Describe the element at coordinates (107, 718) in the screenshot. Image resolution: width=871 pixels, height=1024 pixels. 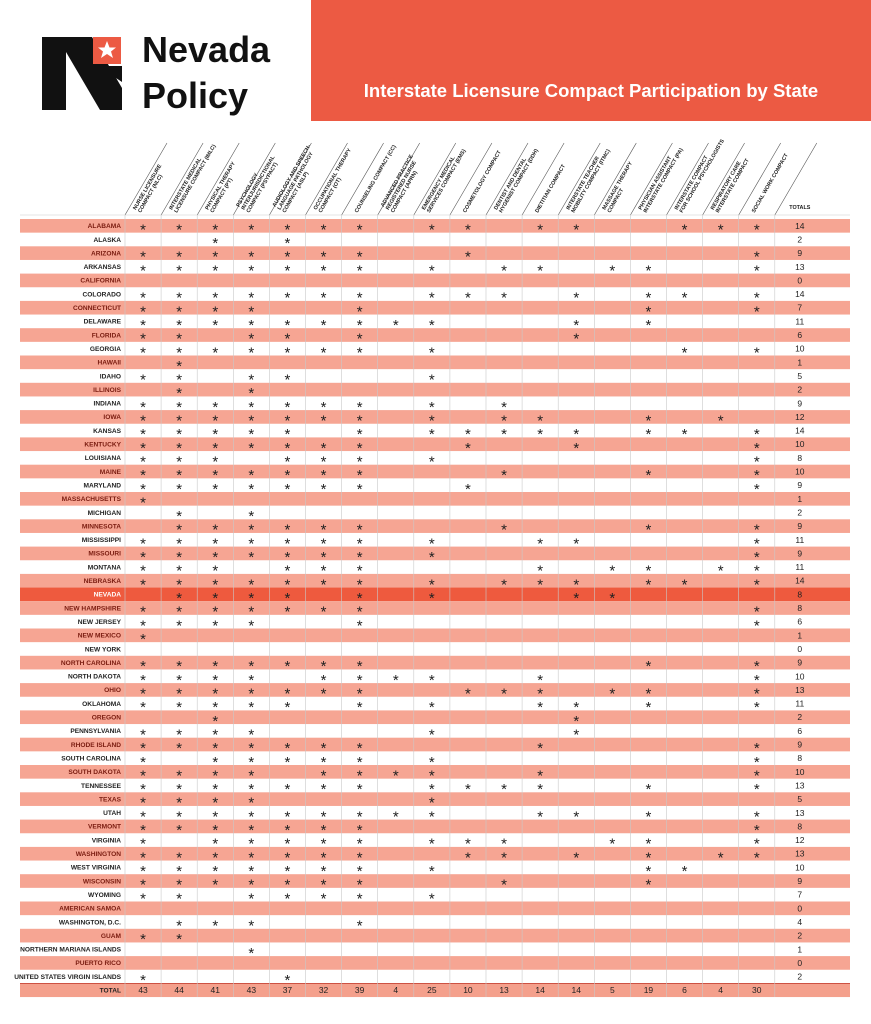
I see `state-label: OREGON` at that location.